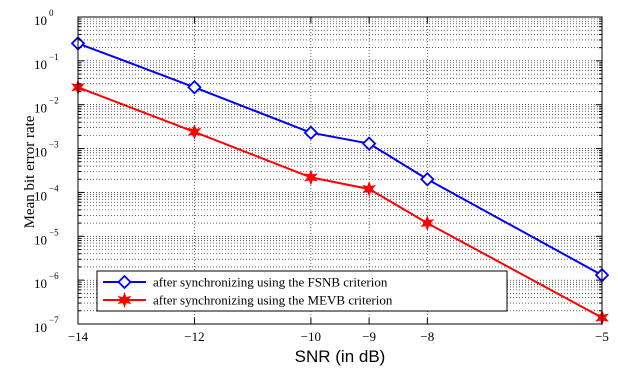 The height and width of the screenshot is (370, 618). I want to click on x-tick-label: −12, so click(194, 336).